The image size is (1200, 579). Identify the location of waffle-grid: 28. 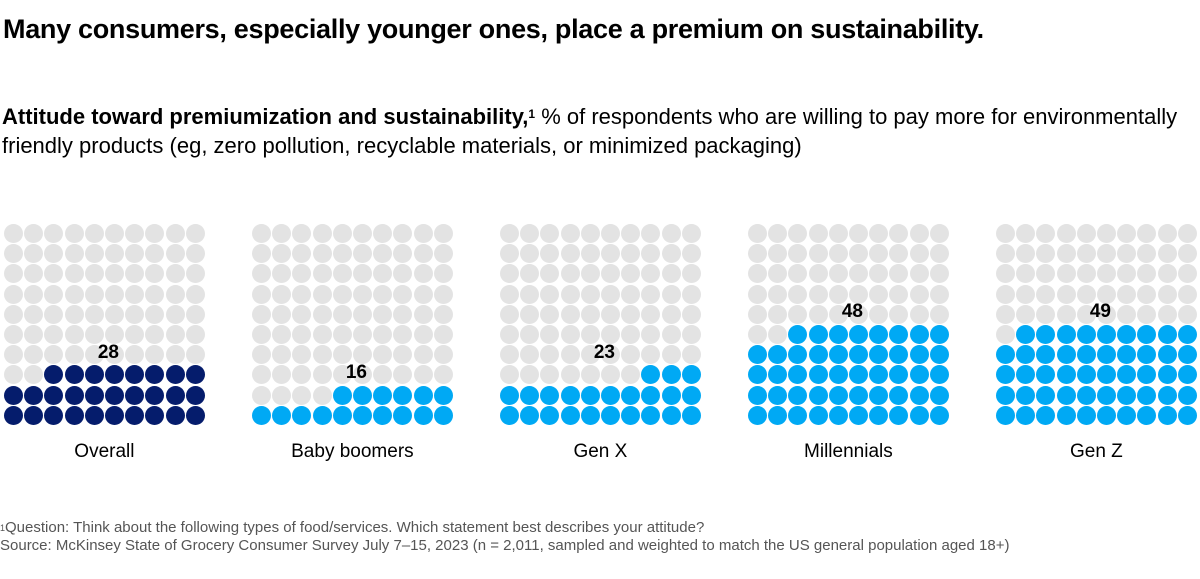
(106, 324).